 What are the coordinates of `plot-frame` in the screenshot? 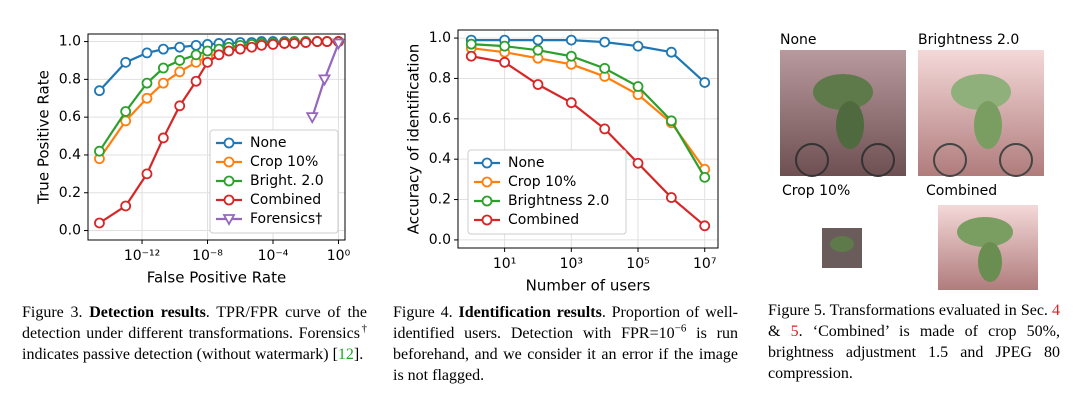 It's located at (588, 139).